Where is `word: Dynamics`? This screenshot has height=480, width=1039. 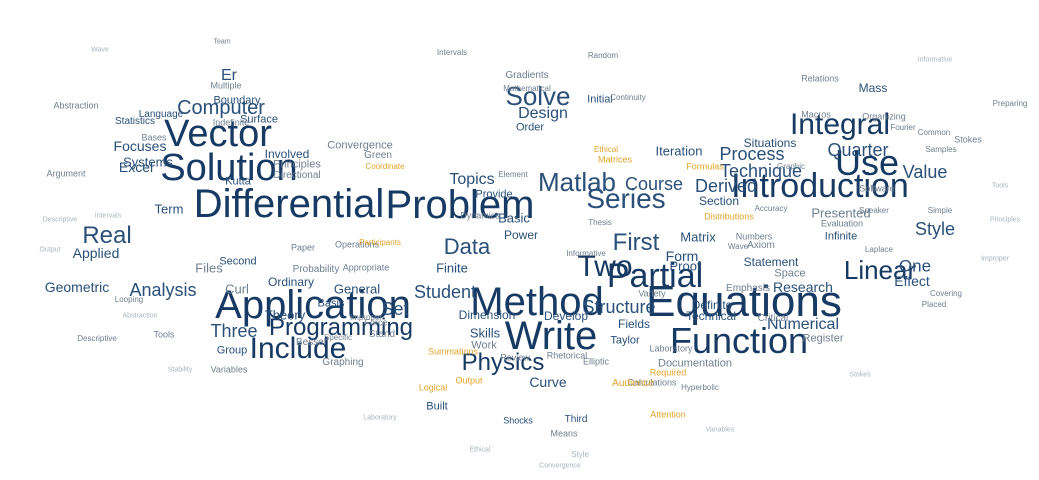 word: Dynamics is located at coordinates (480, 215).